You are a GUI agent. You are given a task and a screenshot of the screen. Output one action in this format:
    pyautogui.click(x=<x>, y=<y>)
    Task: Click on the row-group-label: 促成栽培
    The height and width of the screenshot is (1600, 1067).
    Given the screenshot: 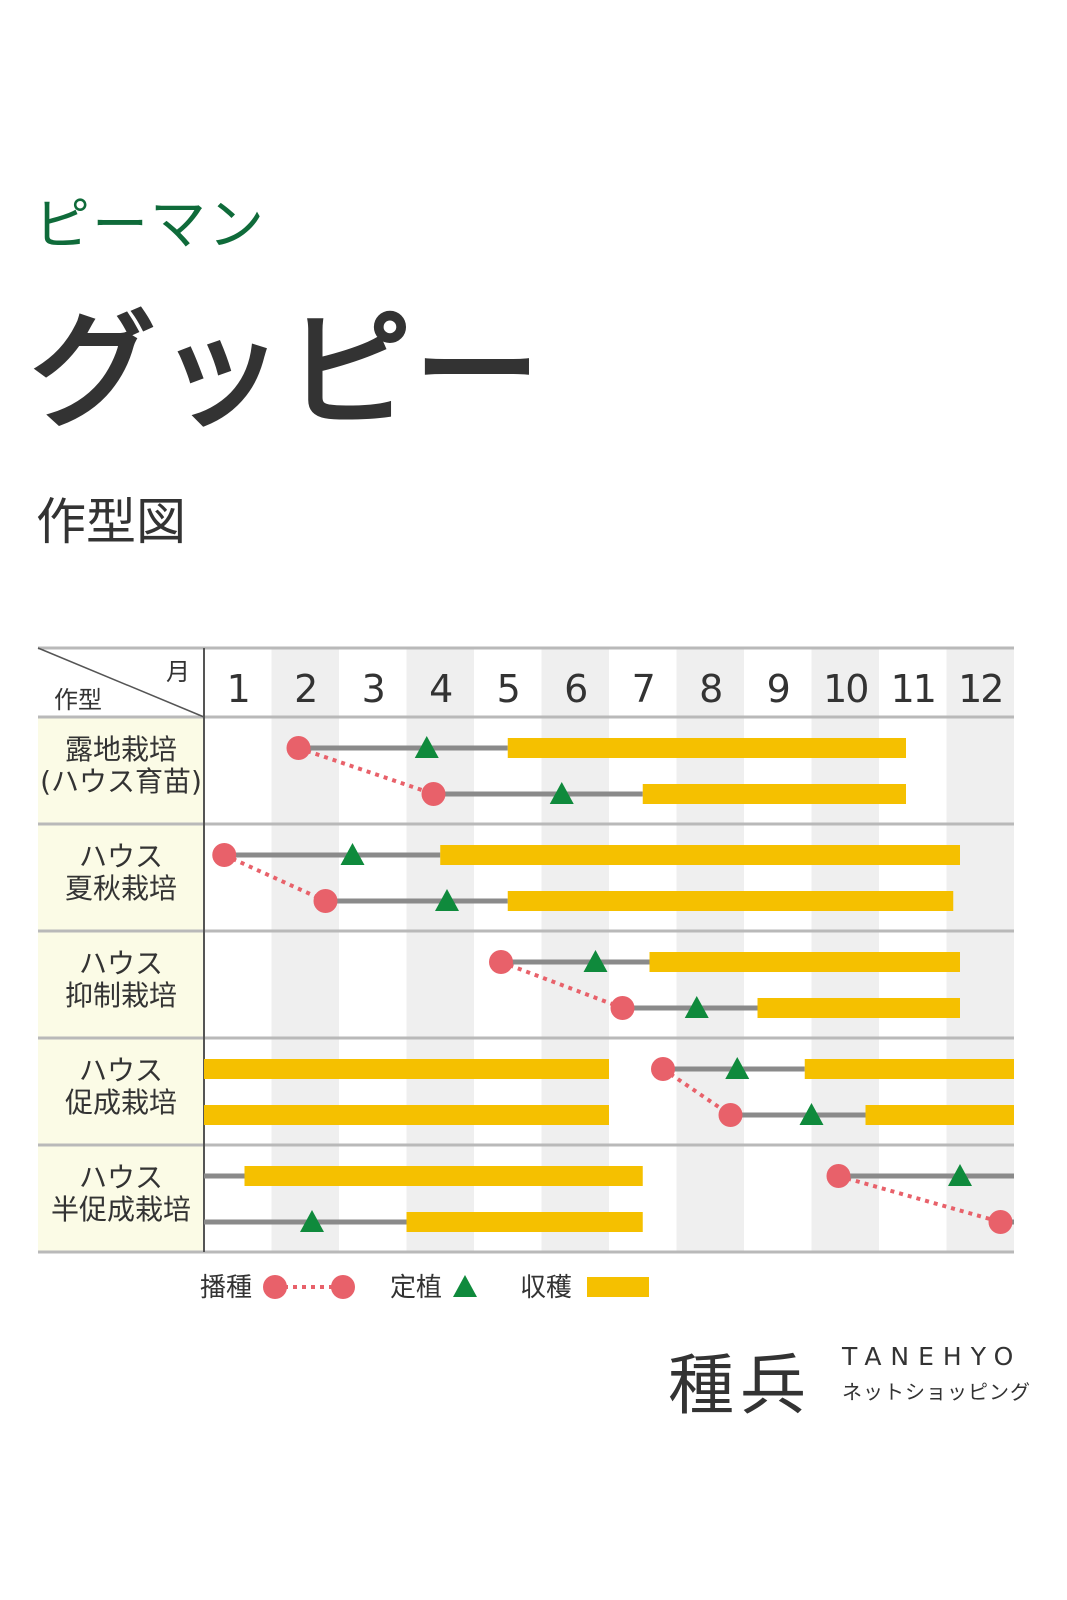 What is the action you would take?
    pyautogui.click(x=121, y=1102)
    